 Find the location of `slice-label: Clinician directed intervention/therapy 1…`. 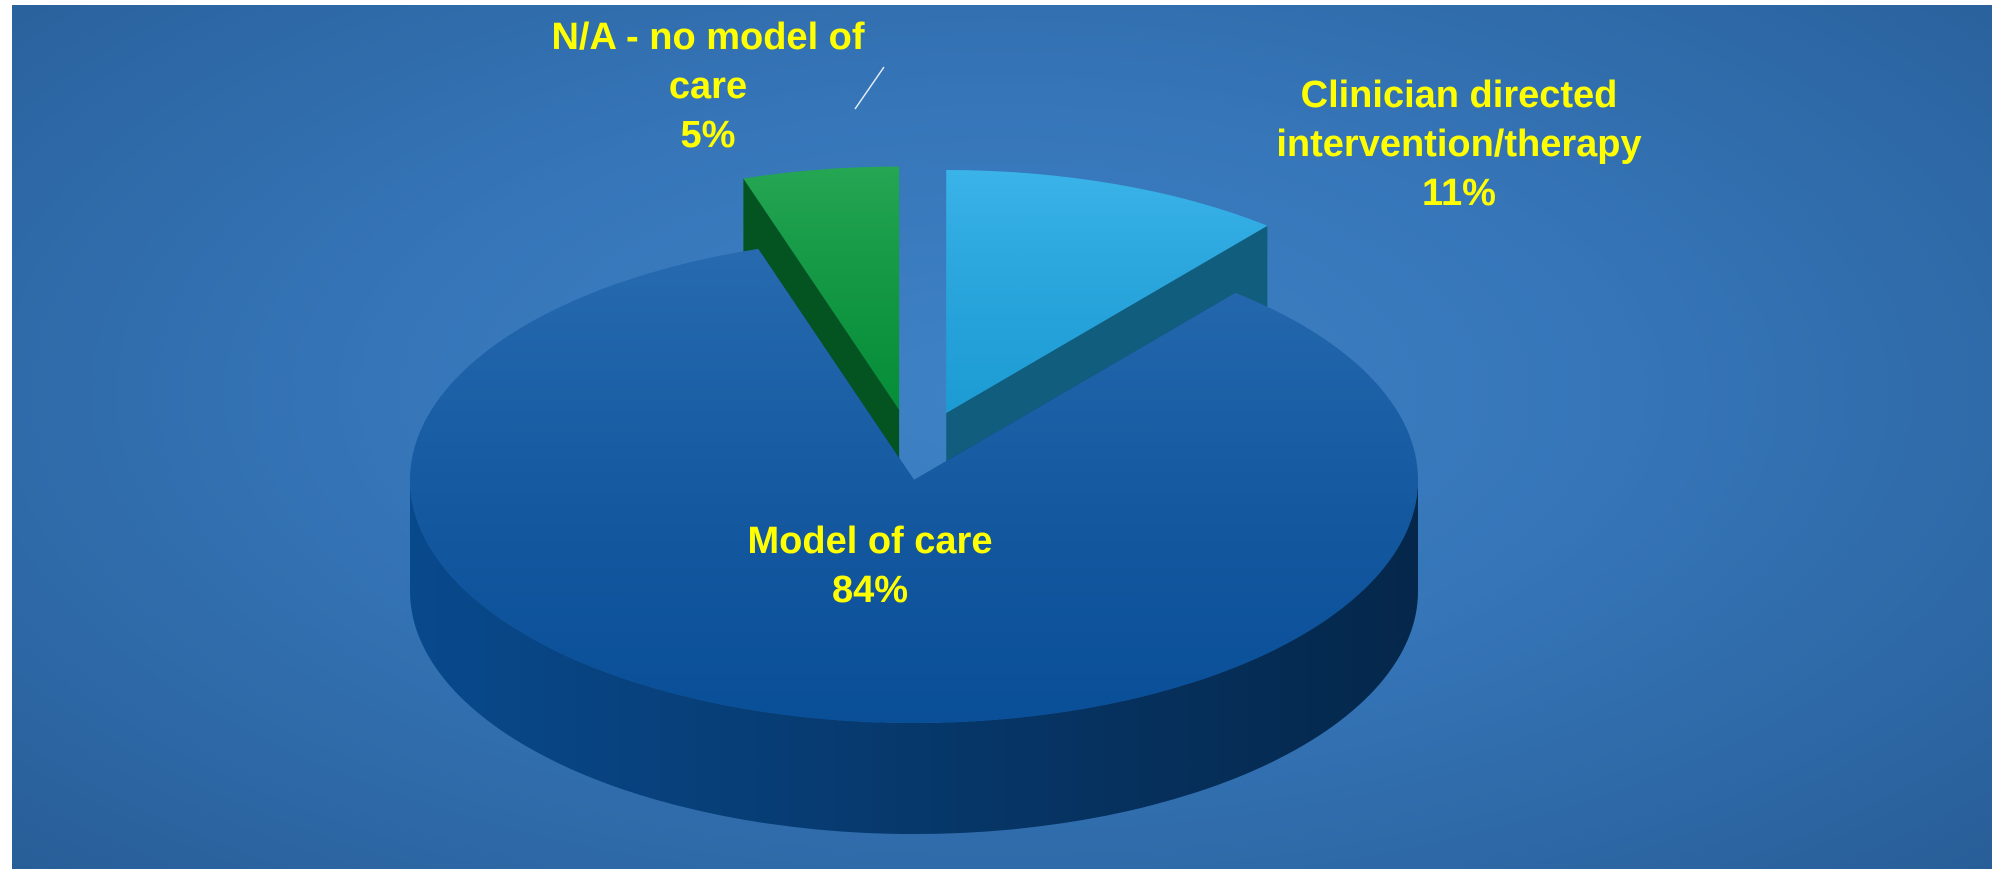

slice-label: Clinician directed intervention/therapy 1… is located at coordinates (1459, 144).